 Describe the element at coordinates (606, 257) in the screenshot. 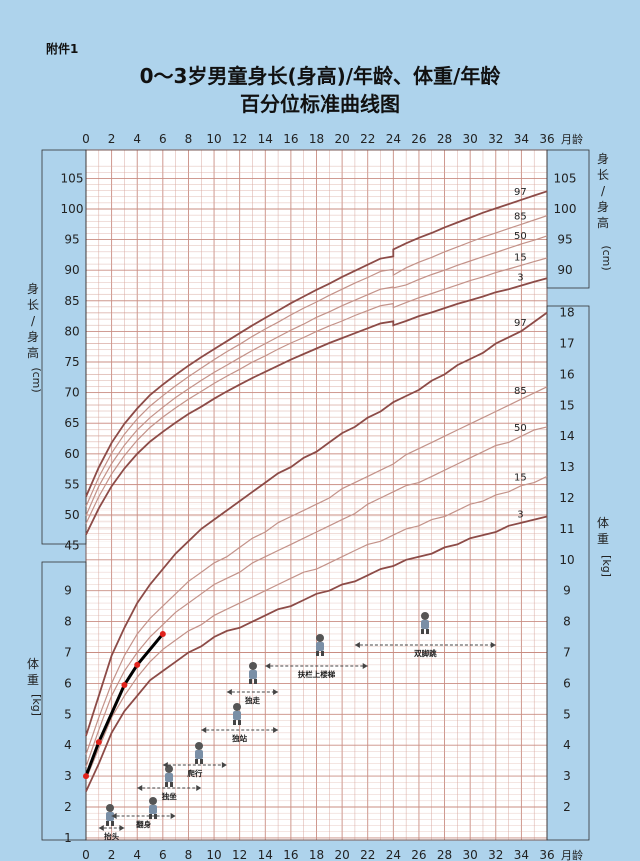

I see `length-ylabel-right-unit: (cm)` at that location.